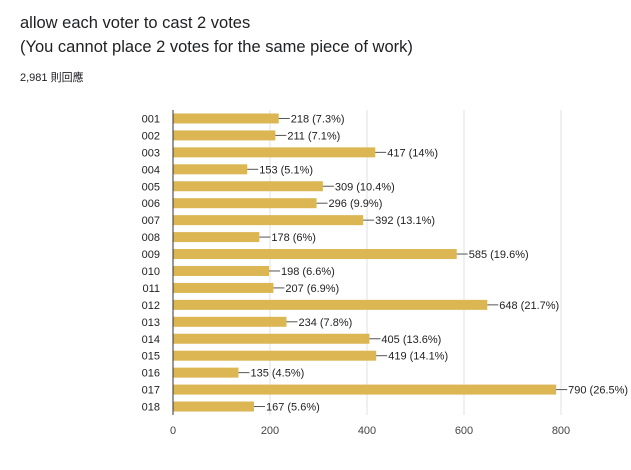  Describe the element at coordinates (151, 119) in the screenshot. I see `category-label: 001` at that location.